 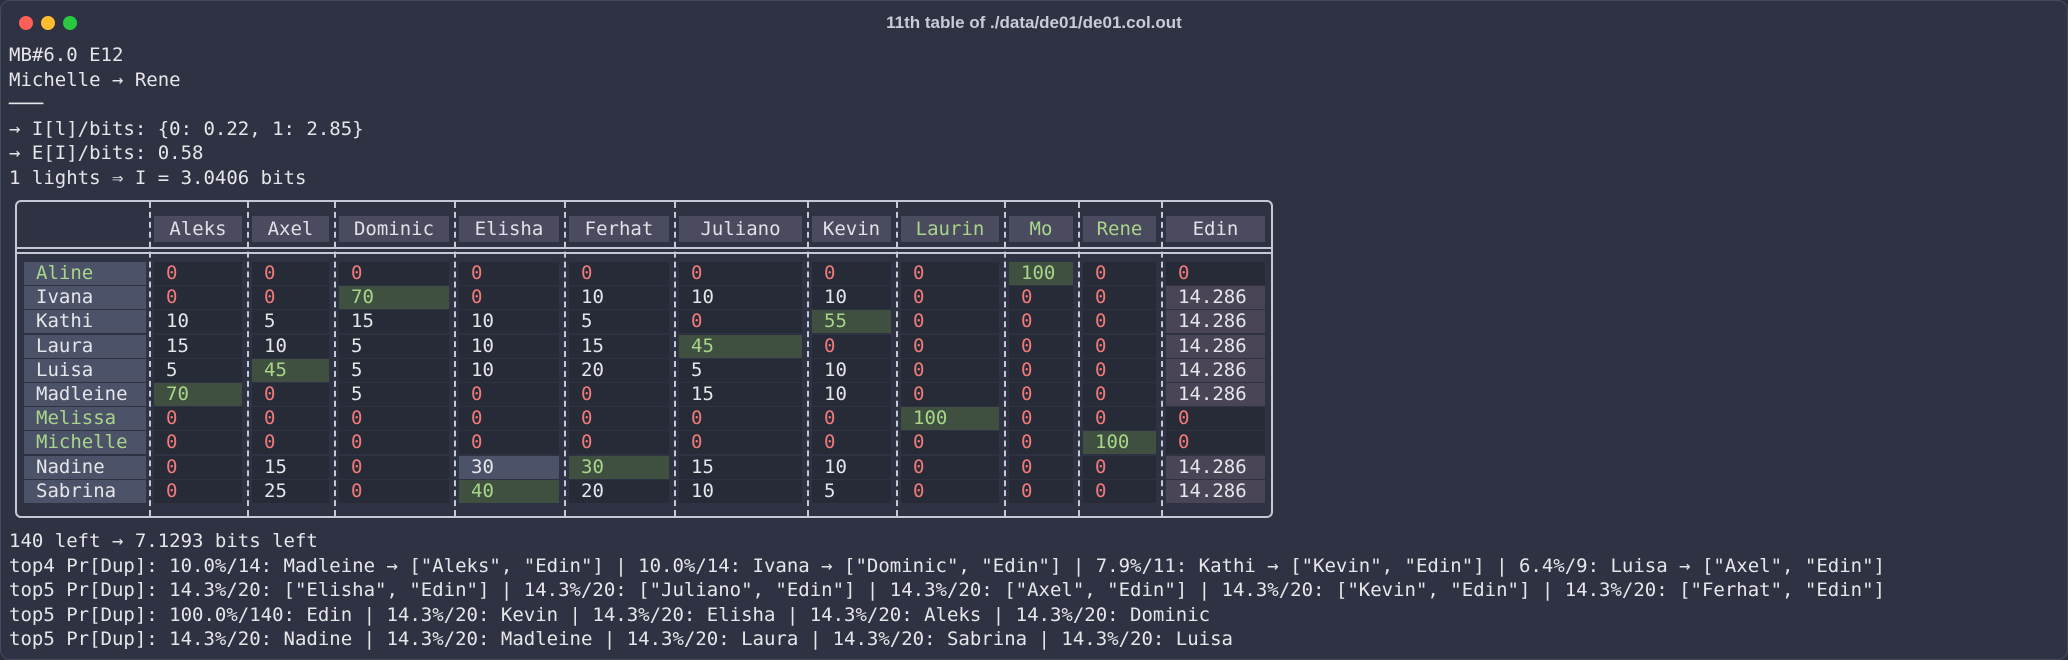 I want to click on row-label-melissa: Melissa, so click(x=85, y=419).